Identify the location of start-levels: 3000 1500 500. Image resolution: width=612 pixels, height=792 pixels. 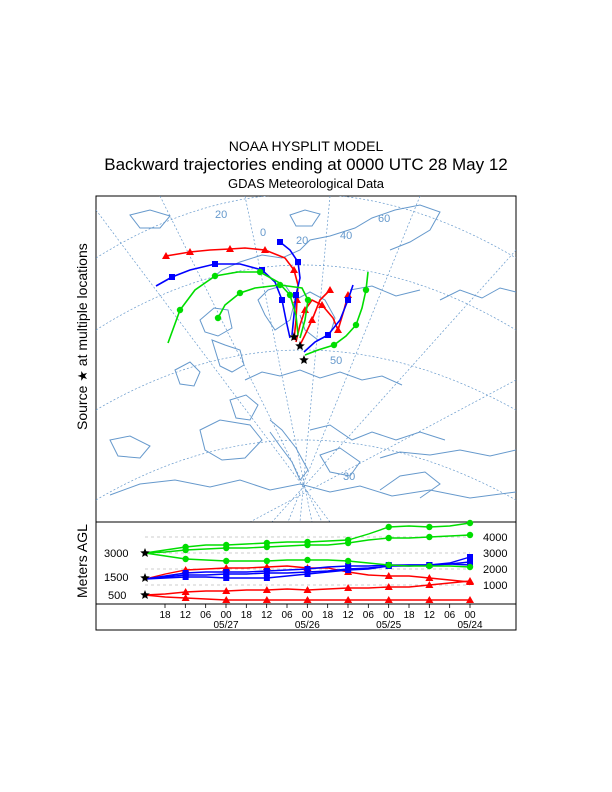
(116, 575).